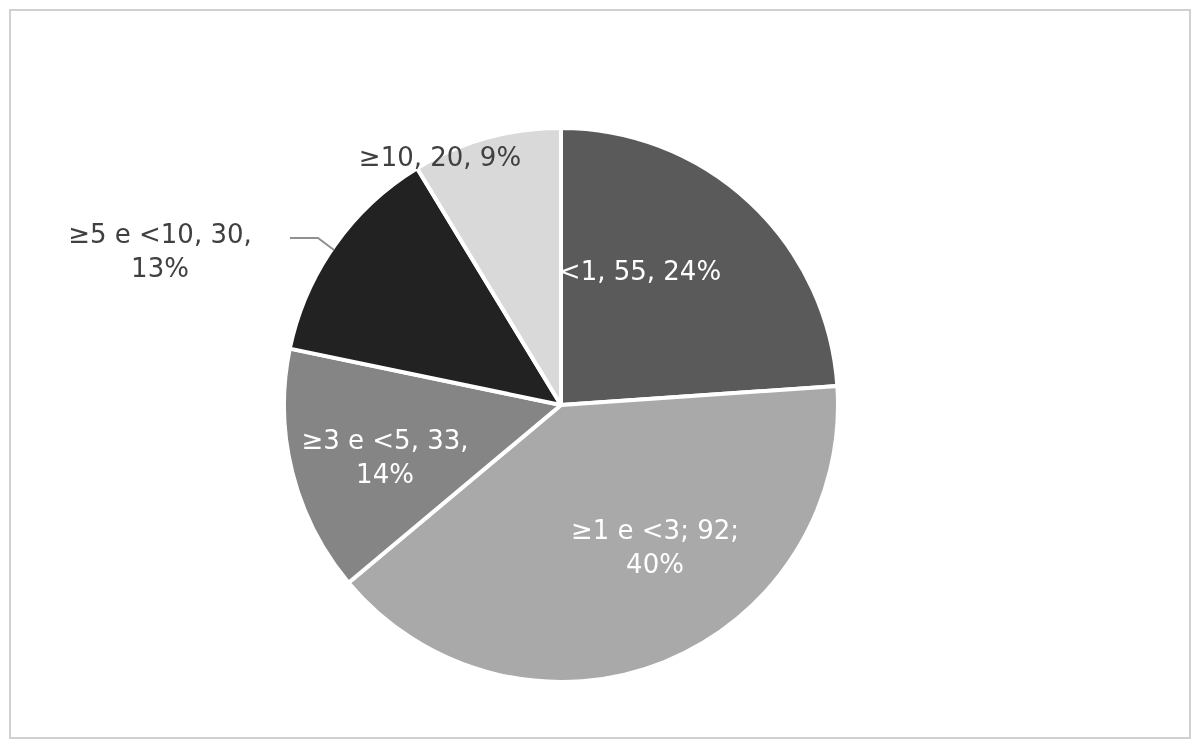 Image resolution: width=1200 pixels, height=748 pixels. I want to click on slice-label: ≥10, 20, 9%, so click(440, 156).